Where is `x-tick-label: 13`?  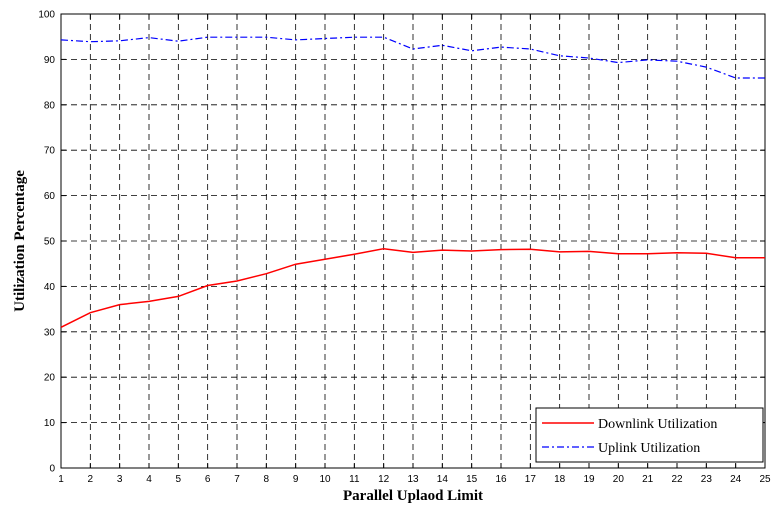 x-tick-label: 13 is located at coordinates (413, 479).